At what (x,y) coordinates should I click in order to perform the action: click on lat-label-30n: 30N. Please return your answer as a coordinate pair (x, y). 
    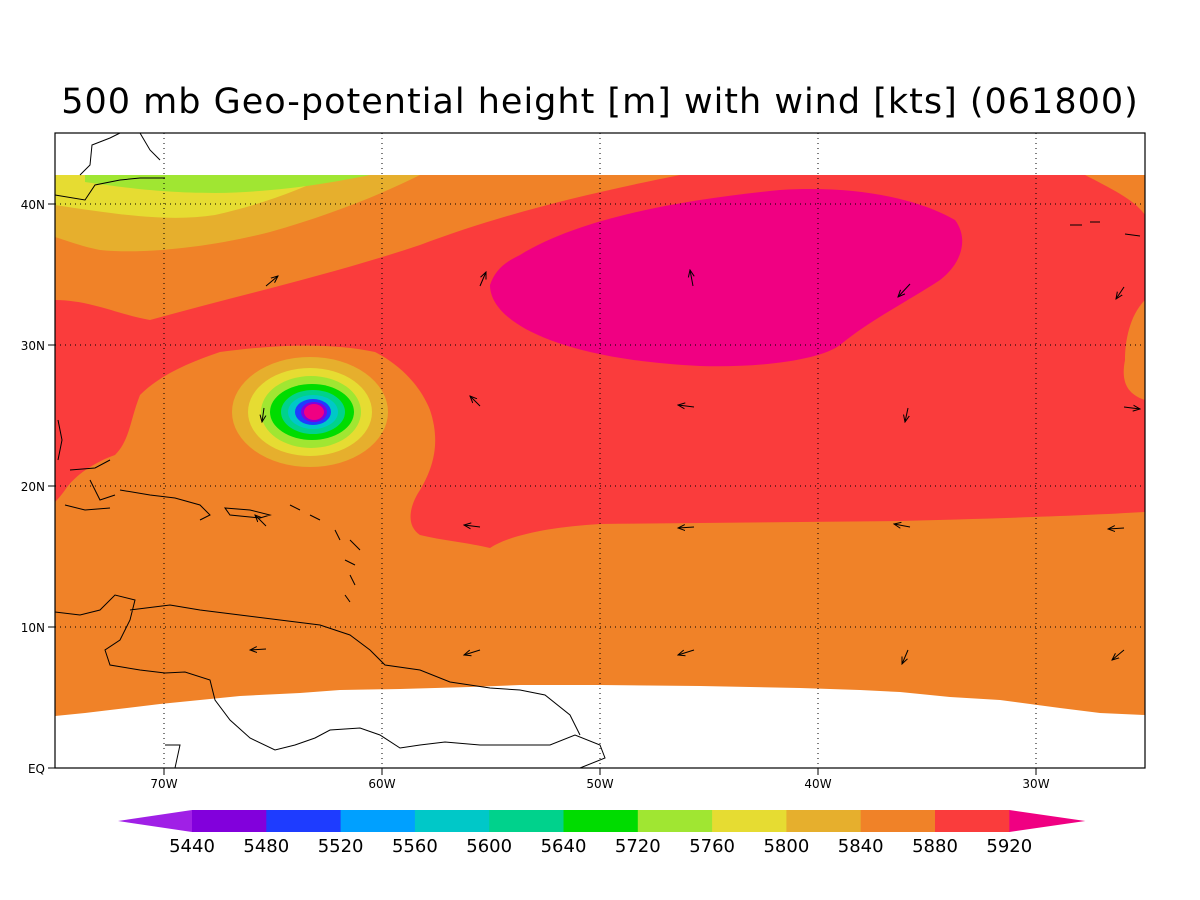
    Looking at the image, I should click on (33, 346).